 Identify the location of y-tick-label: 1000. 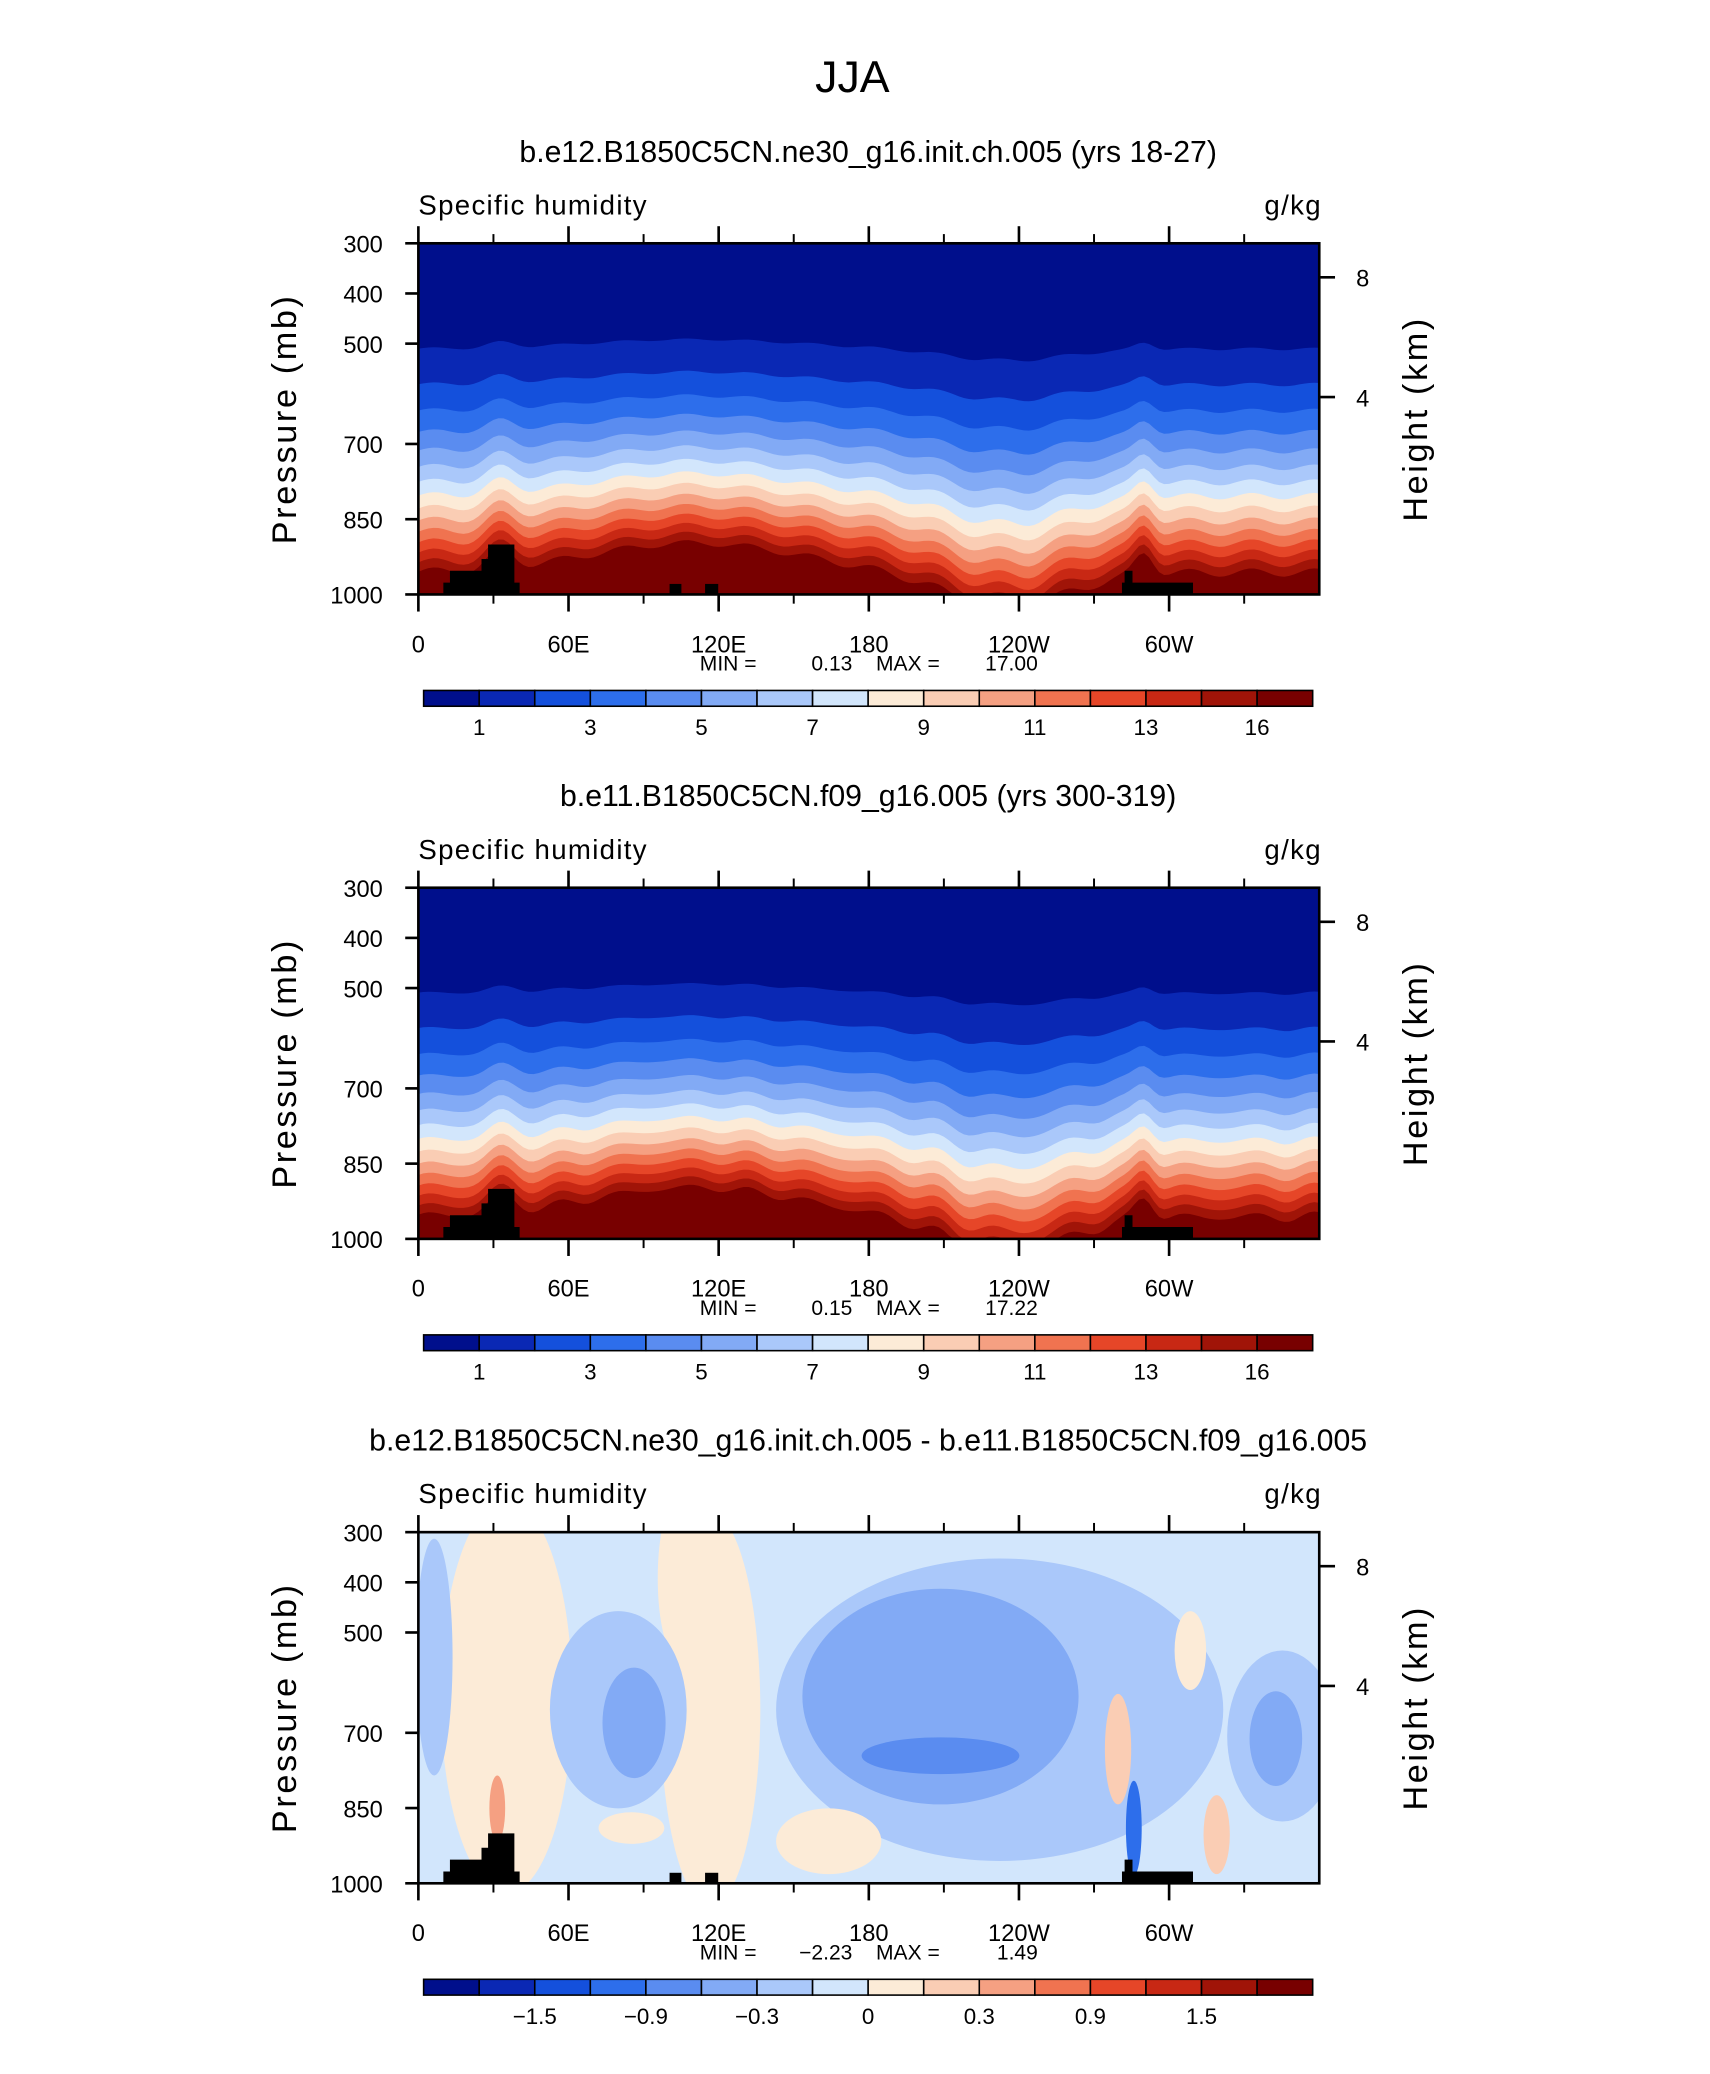
(356, 1886).